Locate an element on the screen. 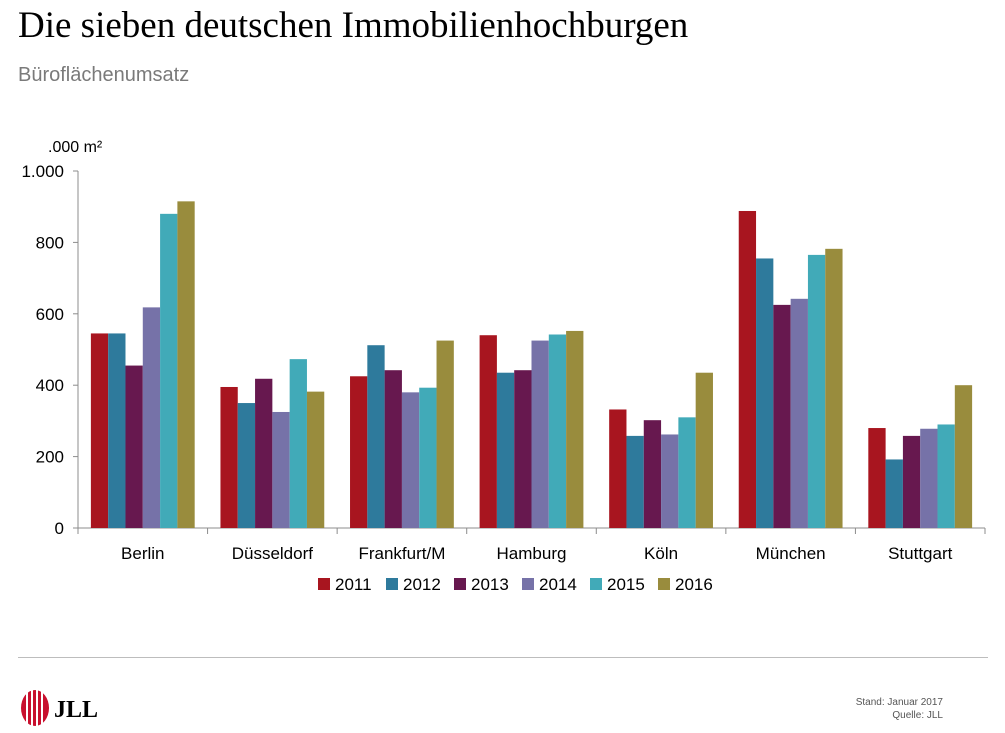  bar-stuttgart-2014 is located at coordinates (929, 478).